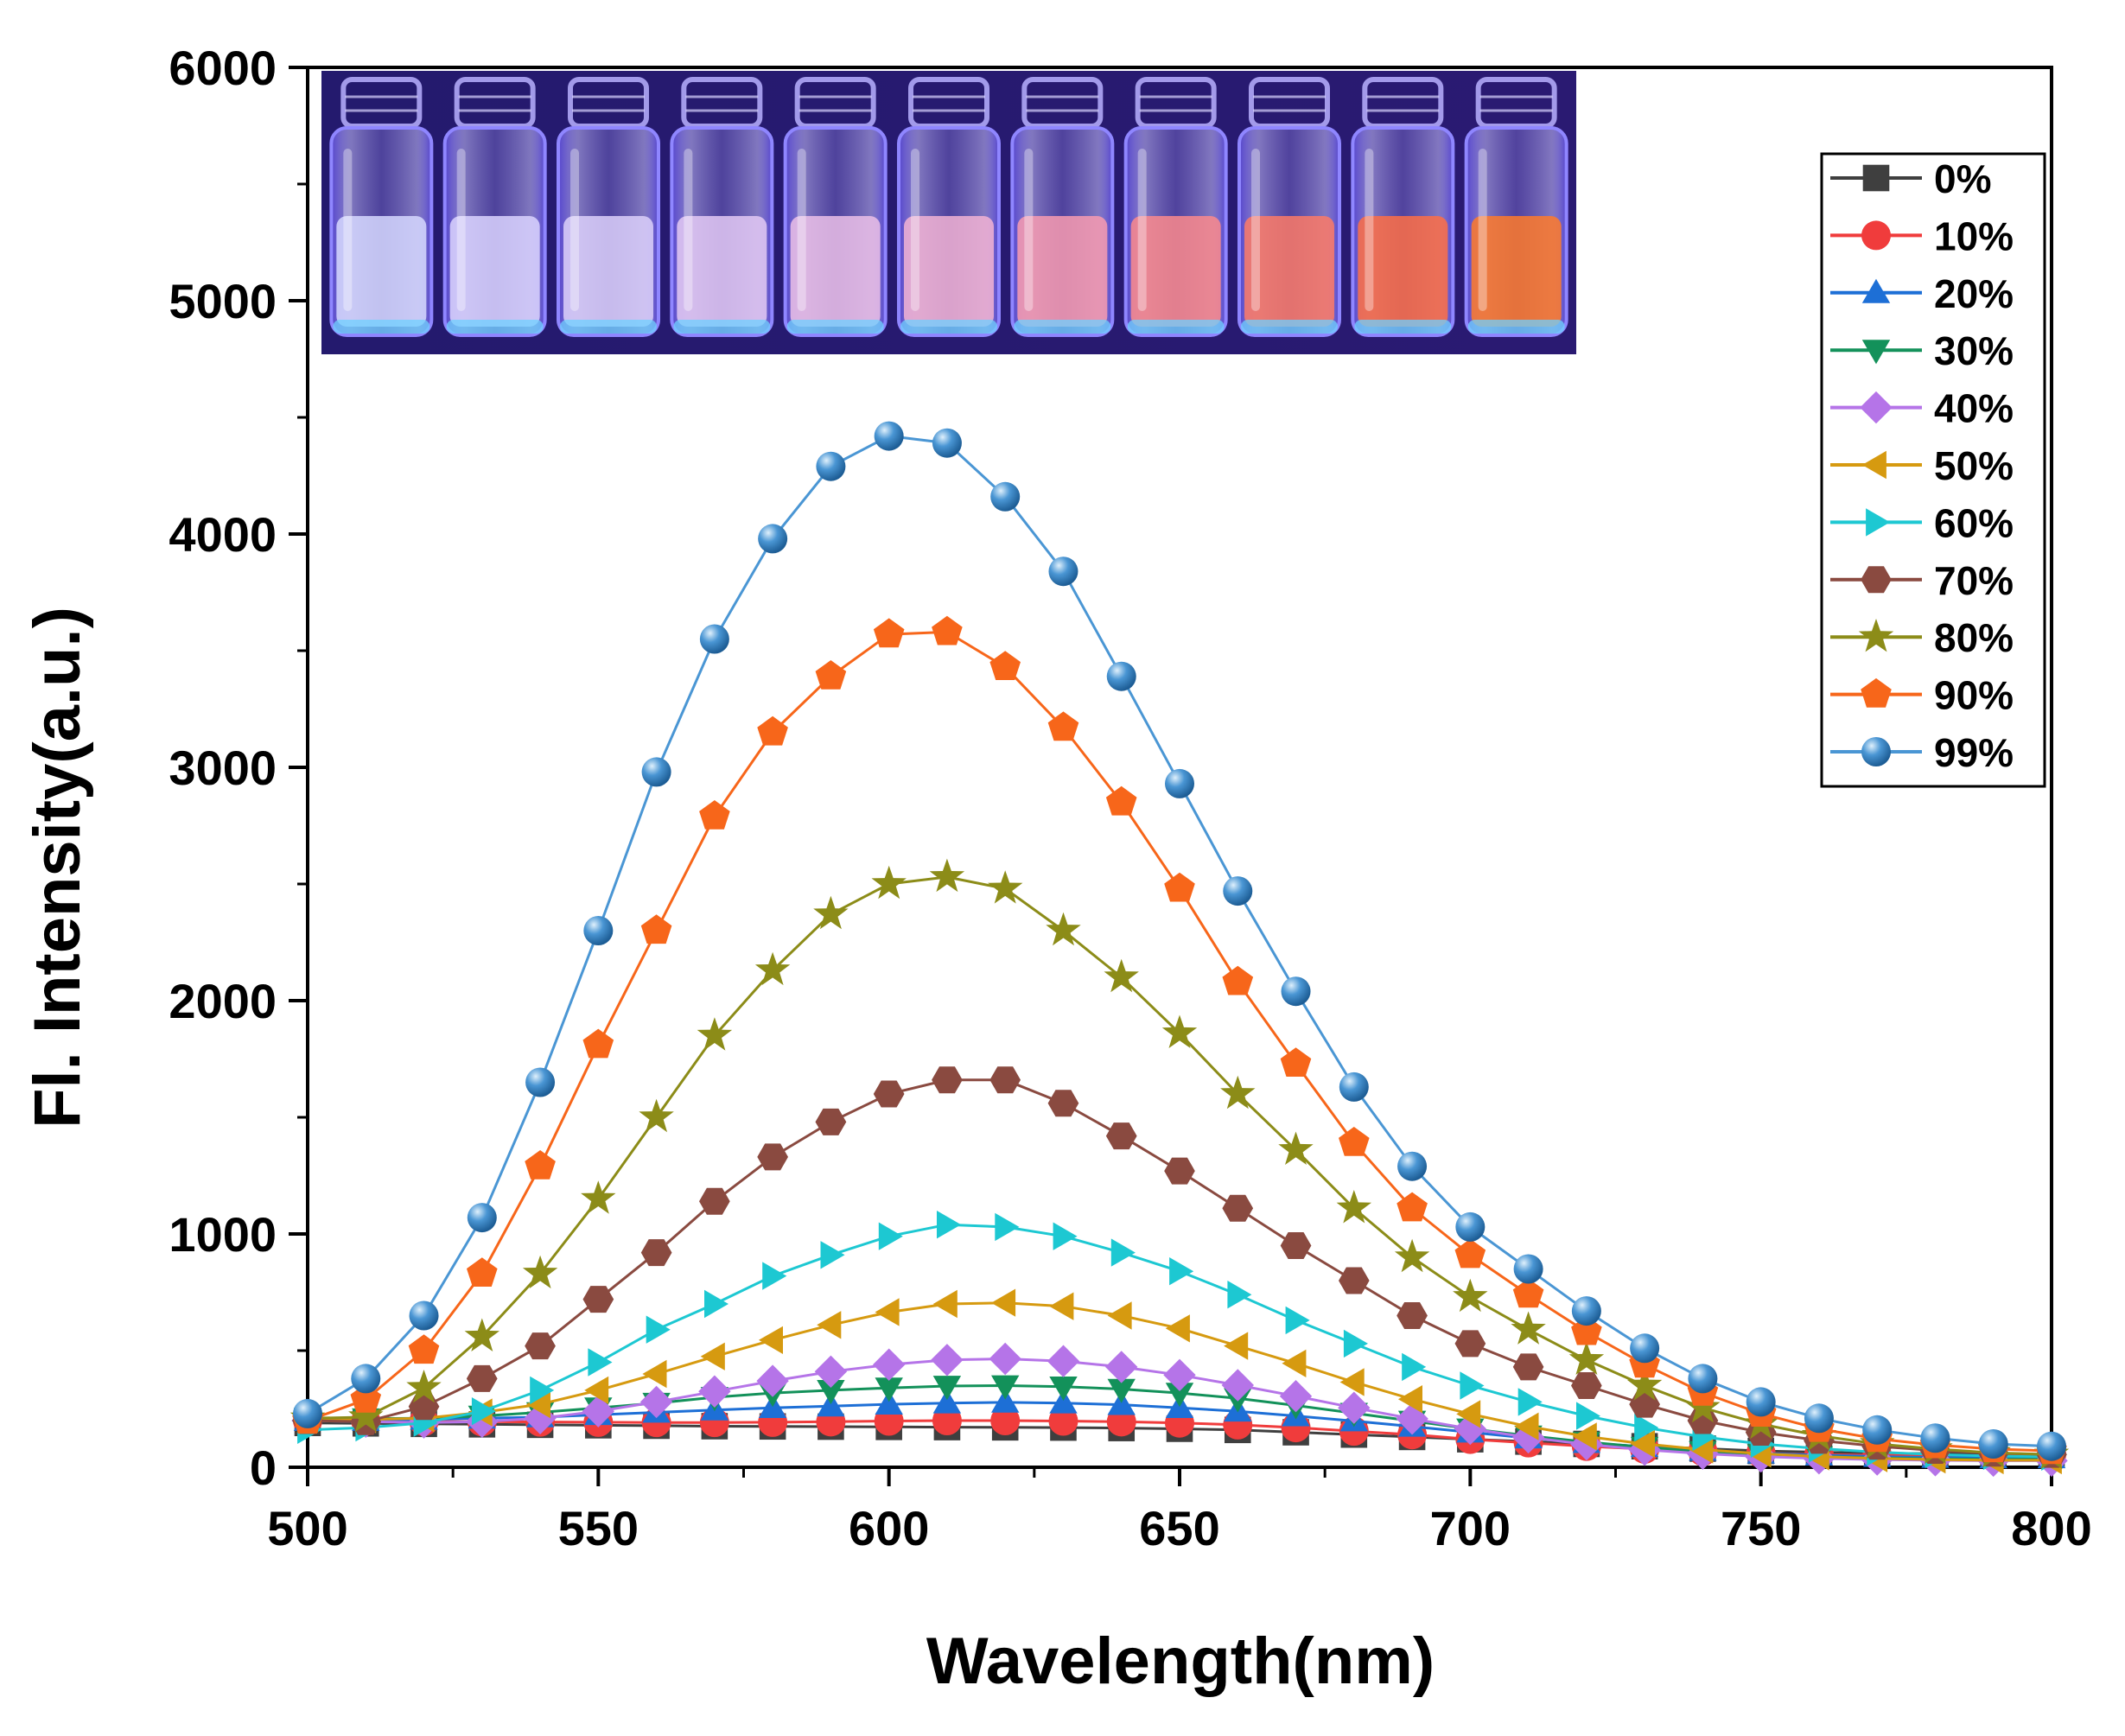 The image size is (2125, 1736). Describe the element at coordinates (1974, 465) in the screenshot. I see `legend-label: 50%` at that location.